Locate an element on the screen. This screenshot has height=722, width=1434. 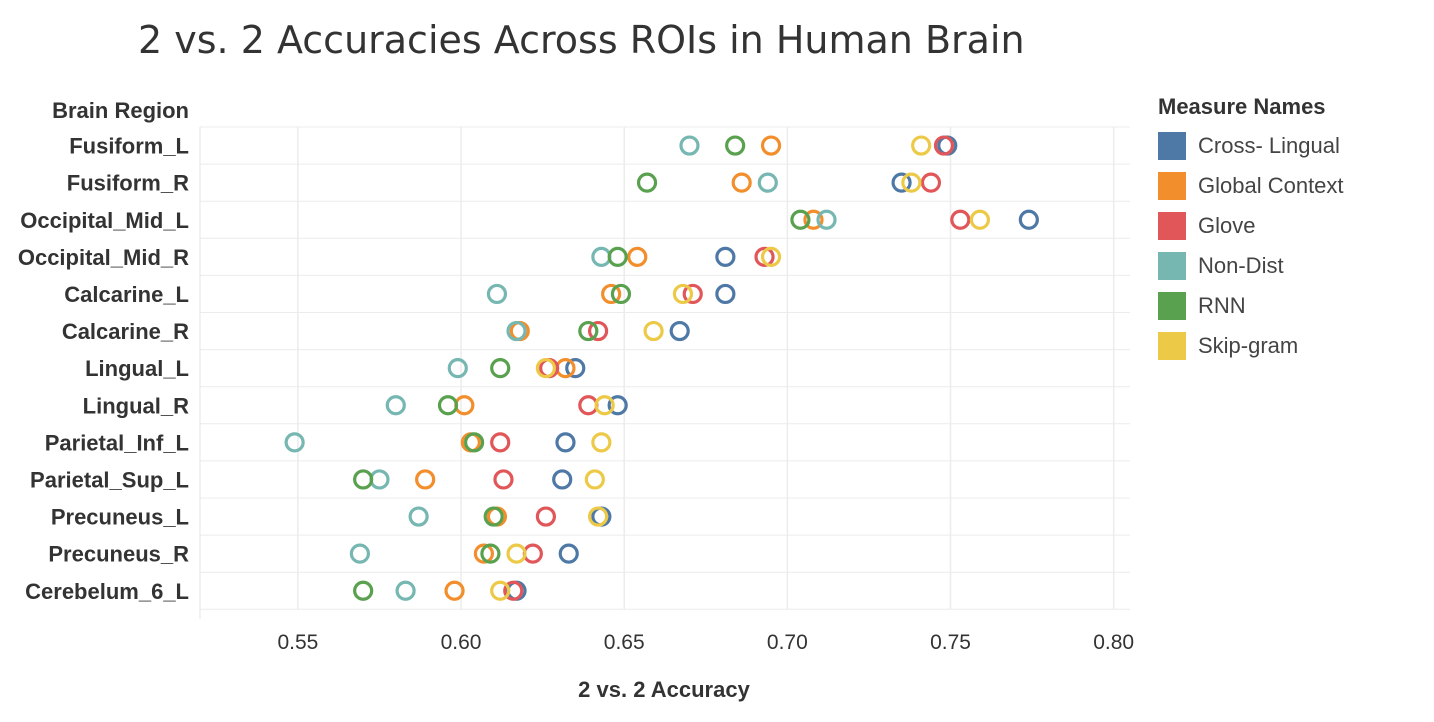
x-tick-label: 0.75 is located at coordinates (950, 642).